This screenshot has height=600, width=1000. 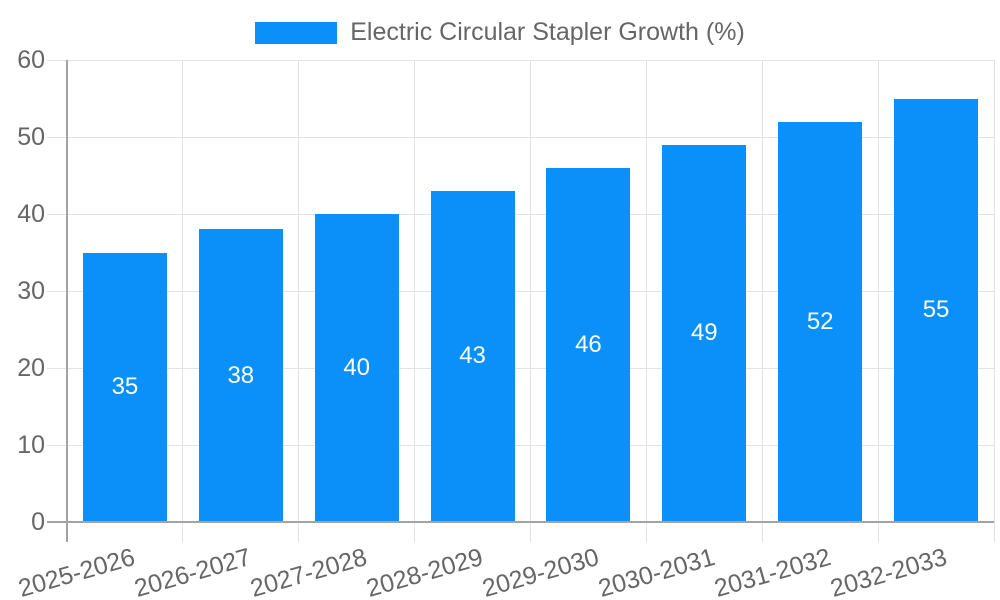 I want to click on bar-value-label: 55, so click(x=936, y=310).